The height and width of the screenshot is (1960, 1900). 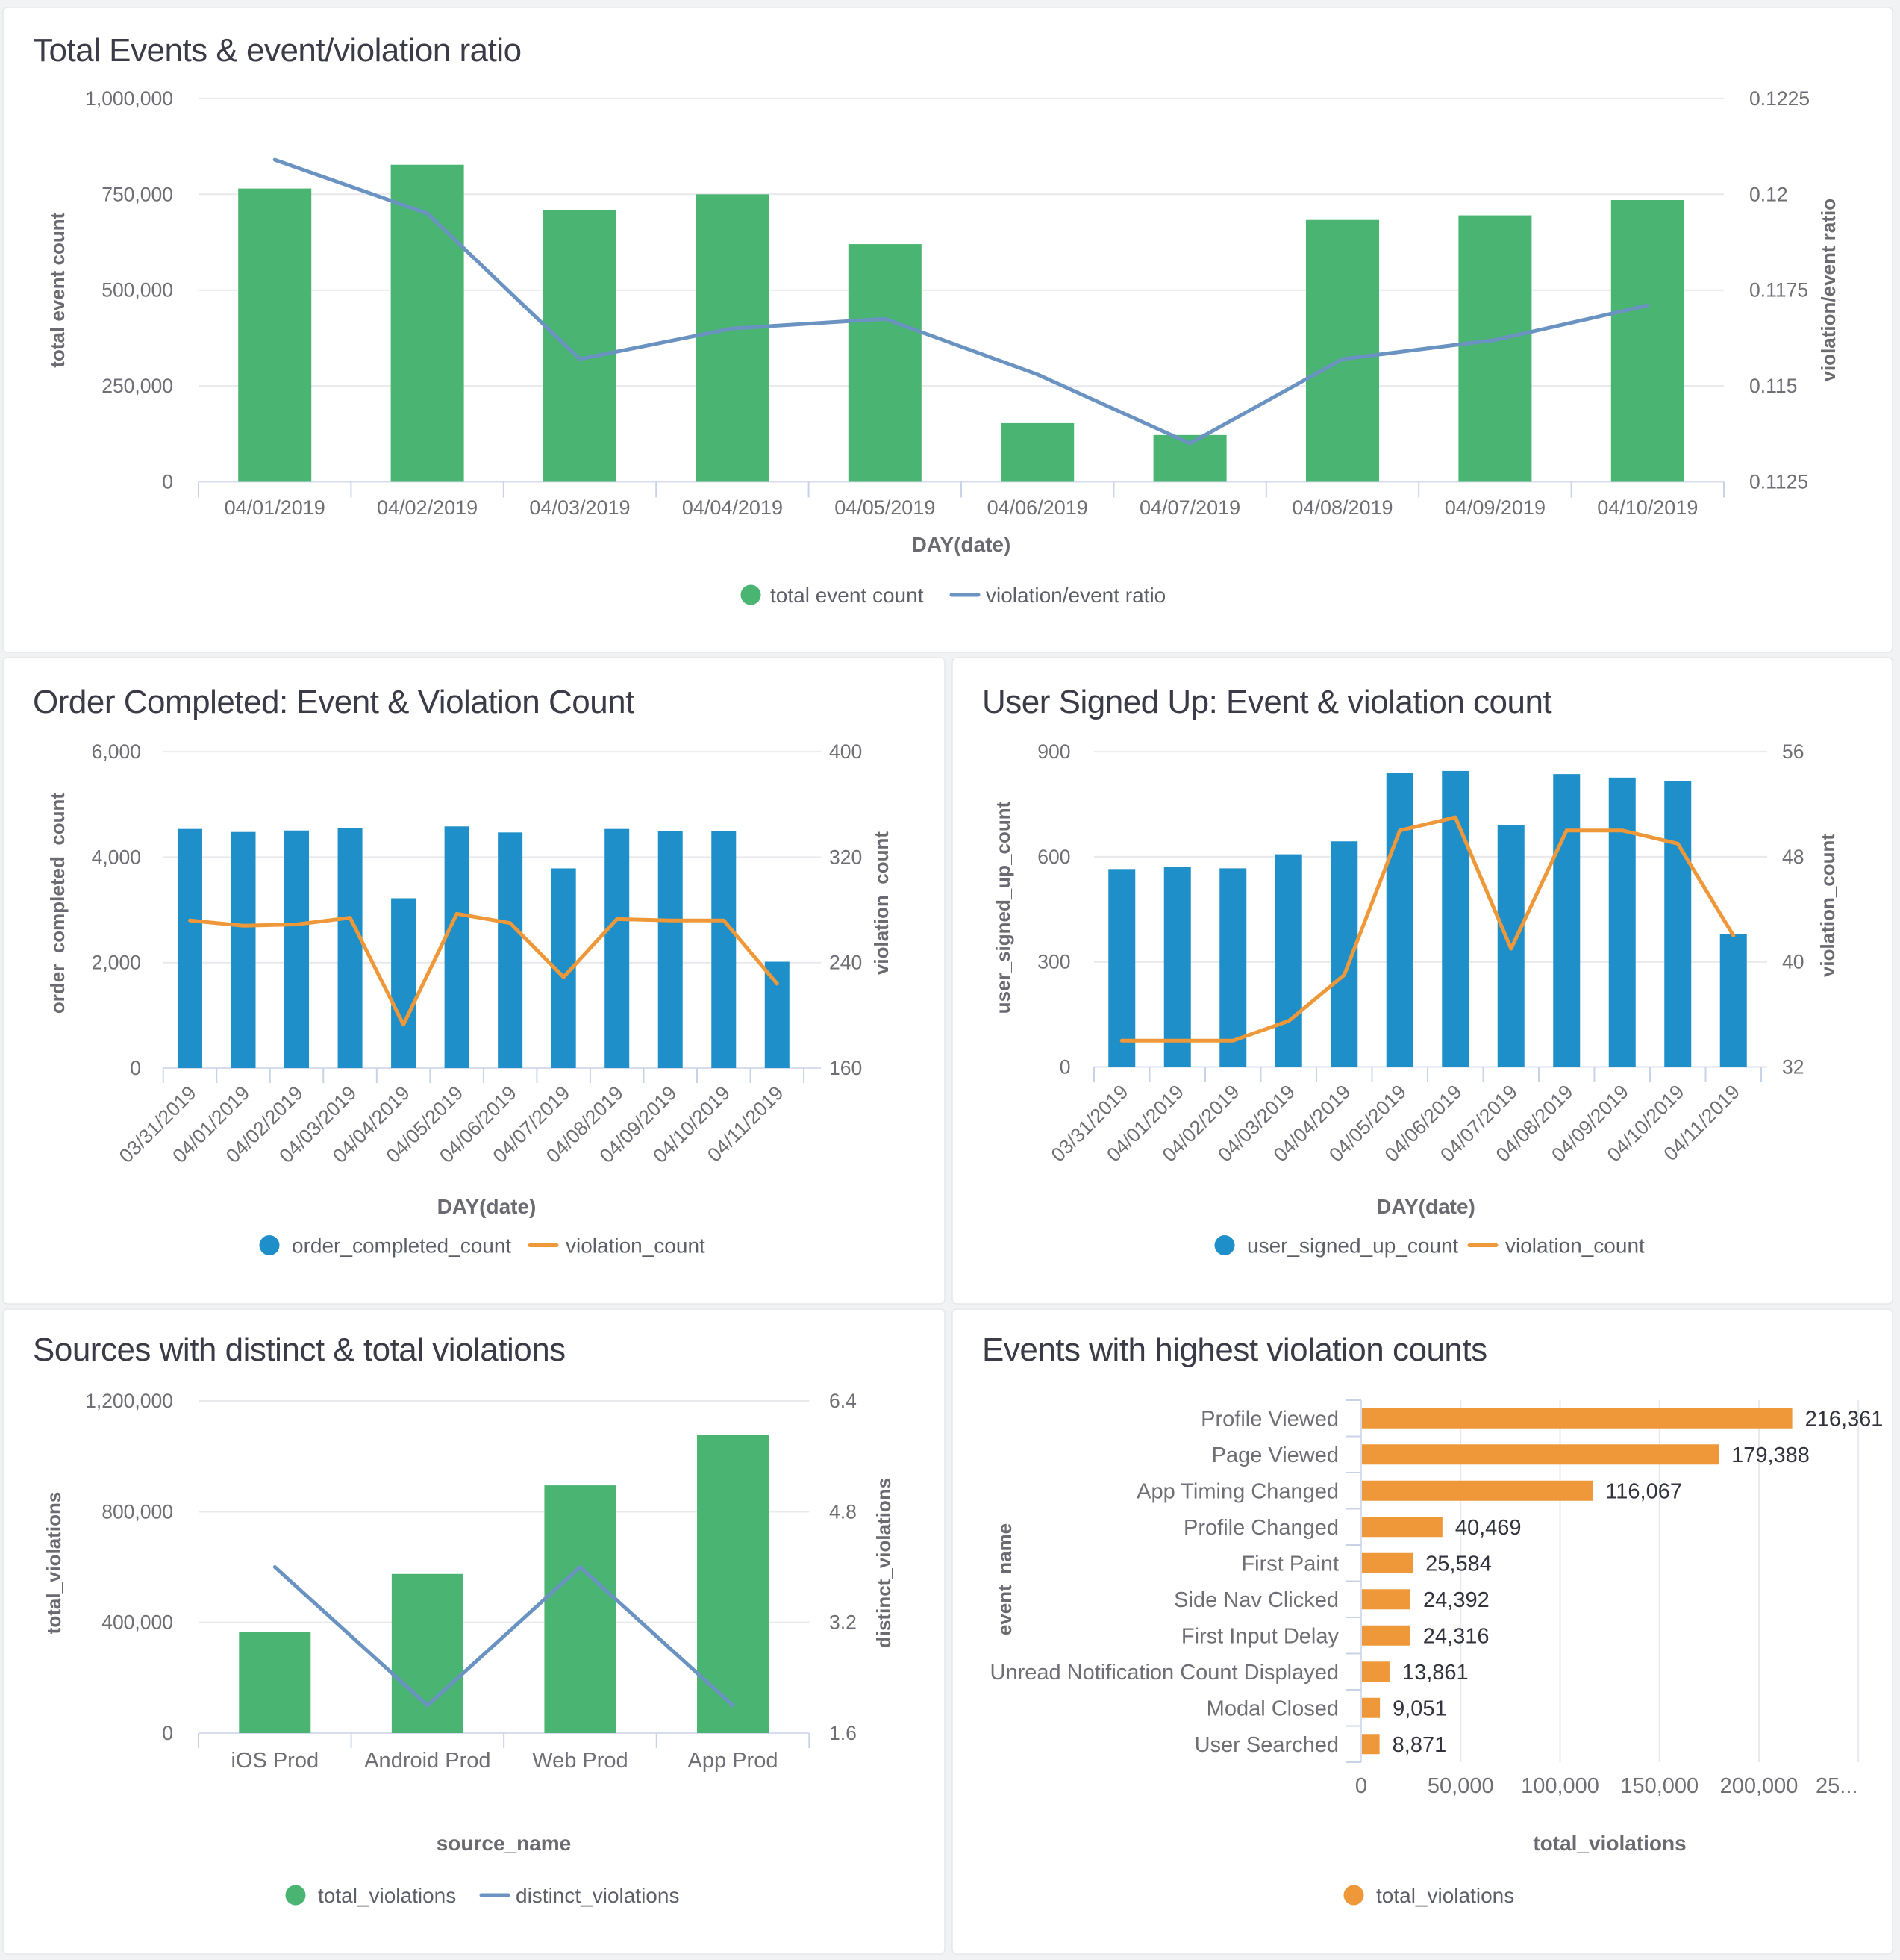 I want to click on svg-text: 0.1225, so click(x=1780, y=98).